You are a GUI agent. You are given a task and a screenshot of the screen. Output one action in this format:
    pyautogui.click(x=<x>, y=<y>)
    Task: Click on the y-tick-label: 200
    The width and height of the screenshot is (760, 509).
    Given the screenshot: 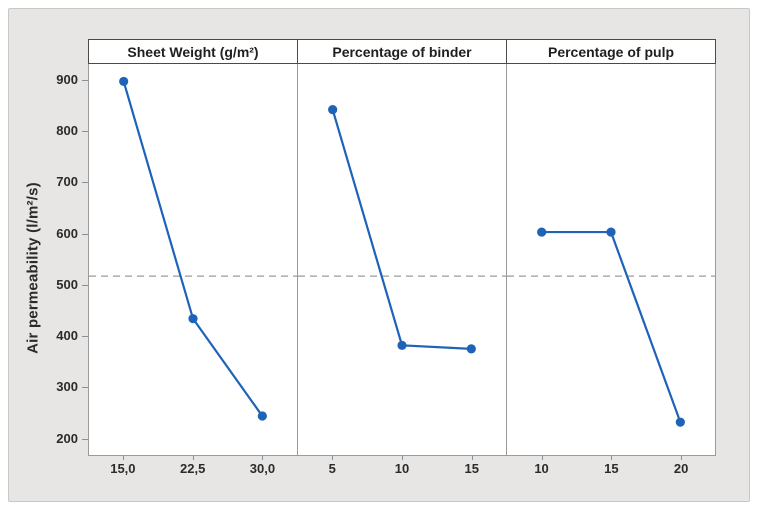 What is the action you would take?
    pyautogui.click(x=67, y=438)
    